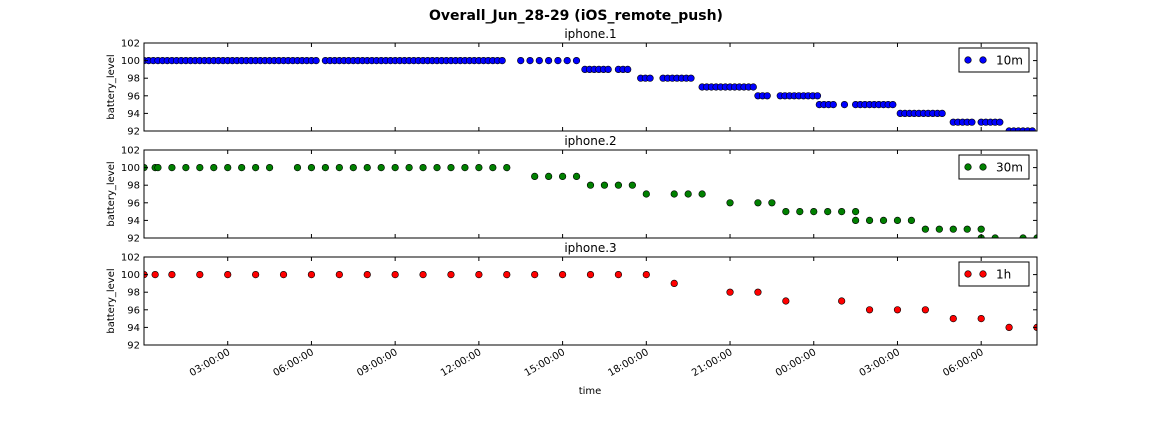  Describe the element at coordinates (590, 141) in the screenshot. I see `subplot-title: iphone.2` at that location.